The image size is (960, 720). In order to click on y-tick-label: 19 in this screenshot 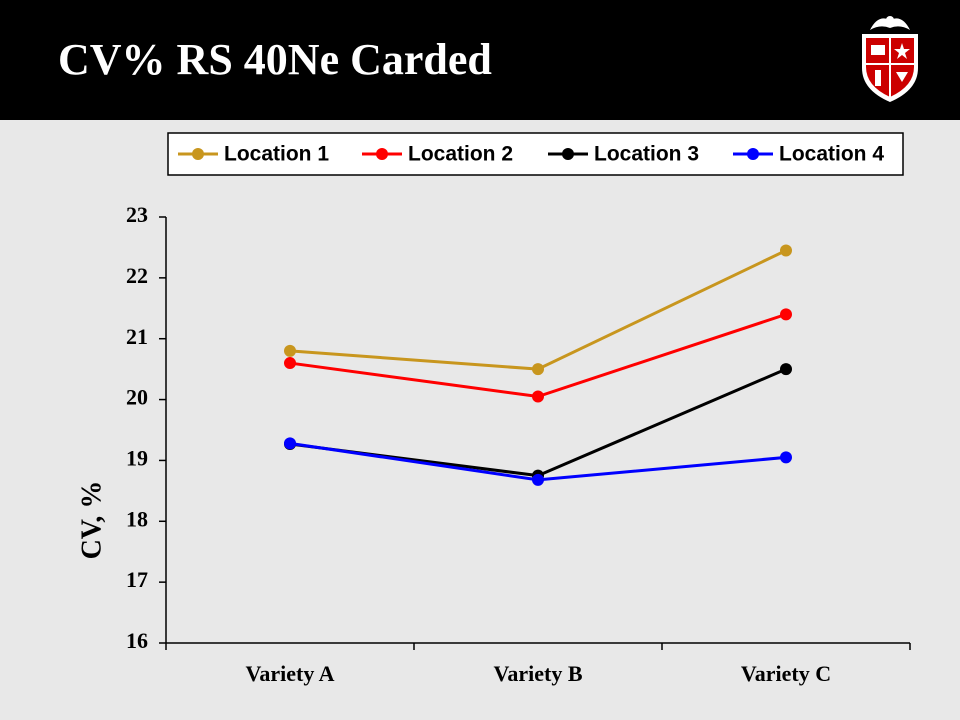, I will do `click(137, 457)`.